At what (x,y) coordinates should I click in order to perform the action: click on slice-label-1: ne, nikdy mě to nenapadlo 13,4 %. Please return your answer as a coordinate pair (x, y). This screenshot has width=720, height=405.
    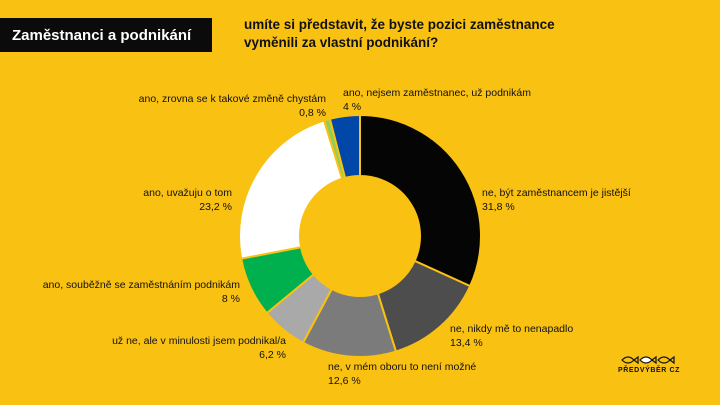
    Looking at the image, I should click on (511, 336).